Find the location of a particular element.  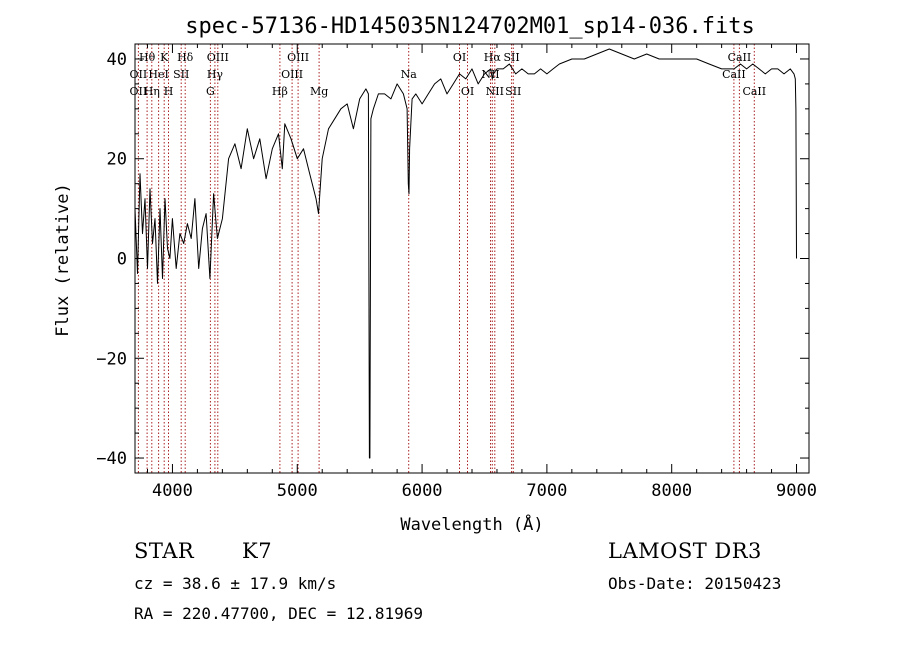

object-class: STAR is located at coordinates (164, 551).